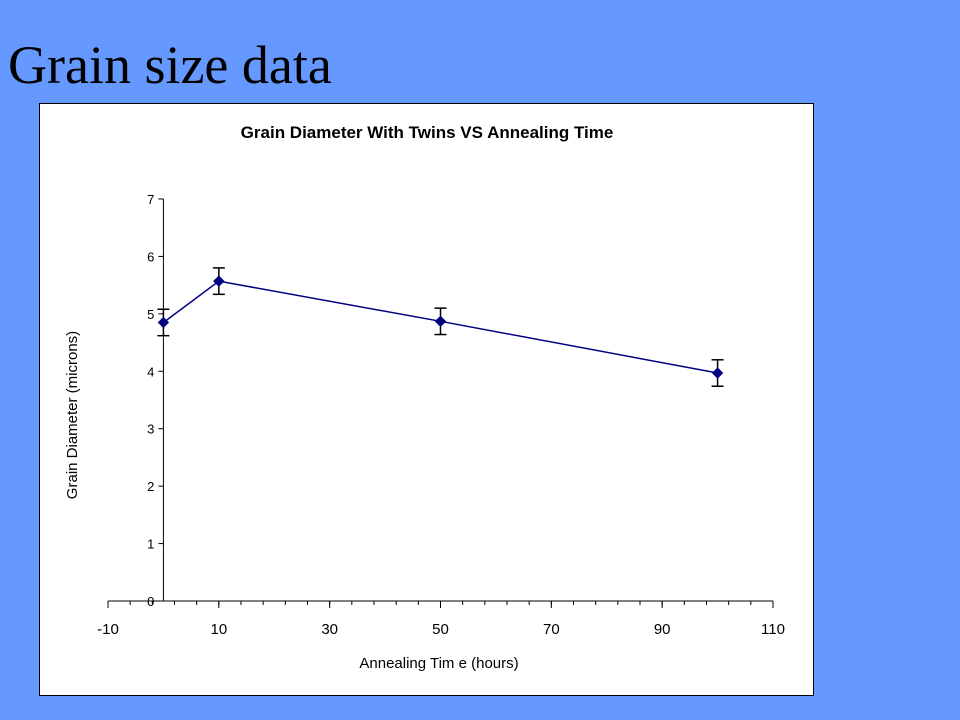  I want to click on y-tick-label: 2, so click(150, 486).